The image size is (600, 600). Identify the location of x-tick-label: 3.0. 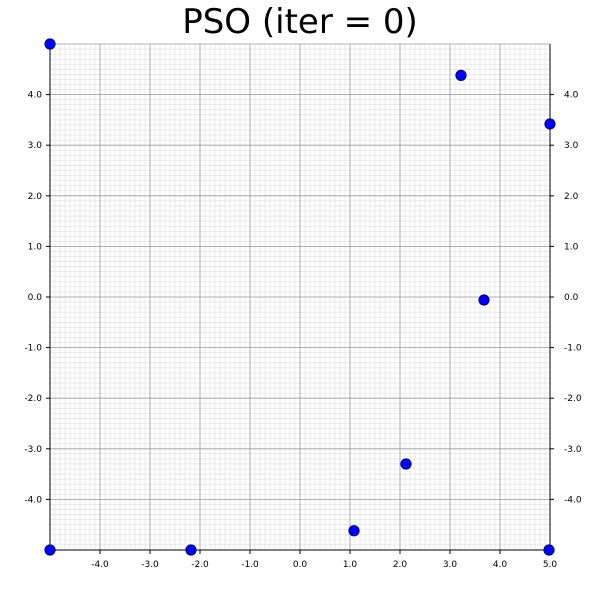
(450, 565).